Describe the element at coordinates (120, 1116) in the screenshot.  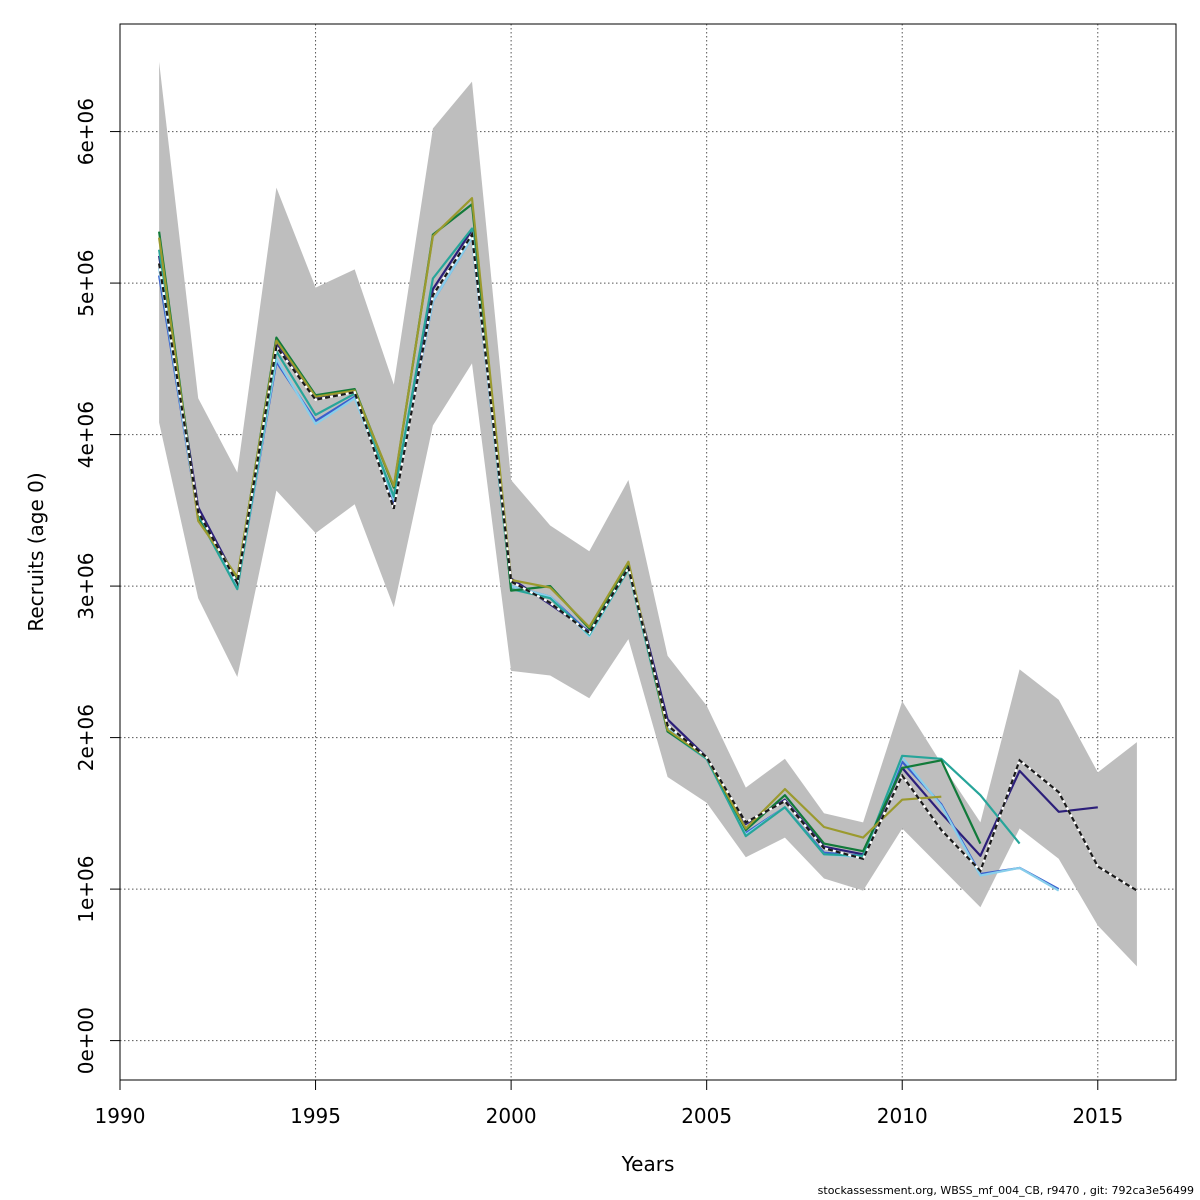
I see `x-tick-label: 1990` at that location.